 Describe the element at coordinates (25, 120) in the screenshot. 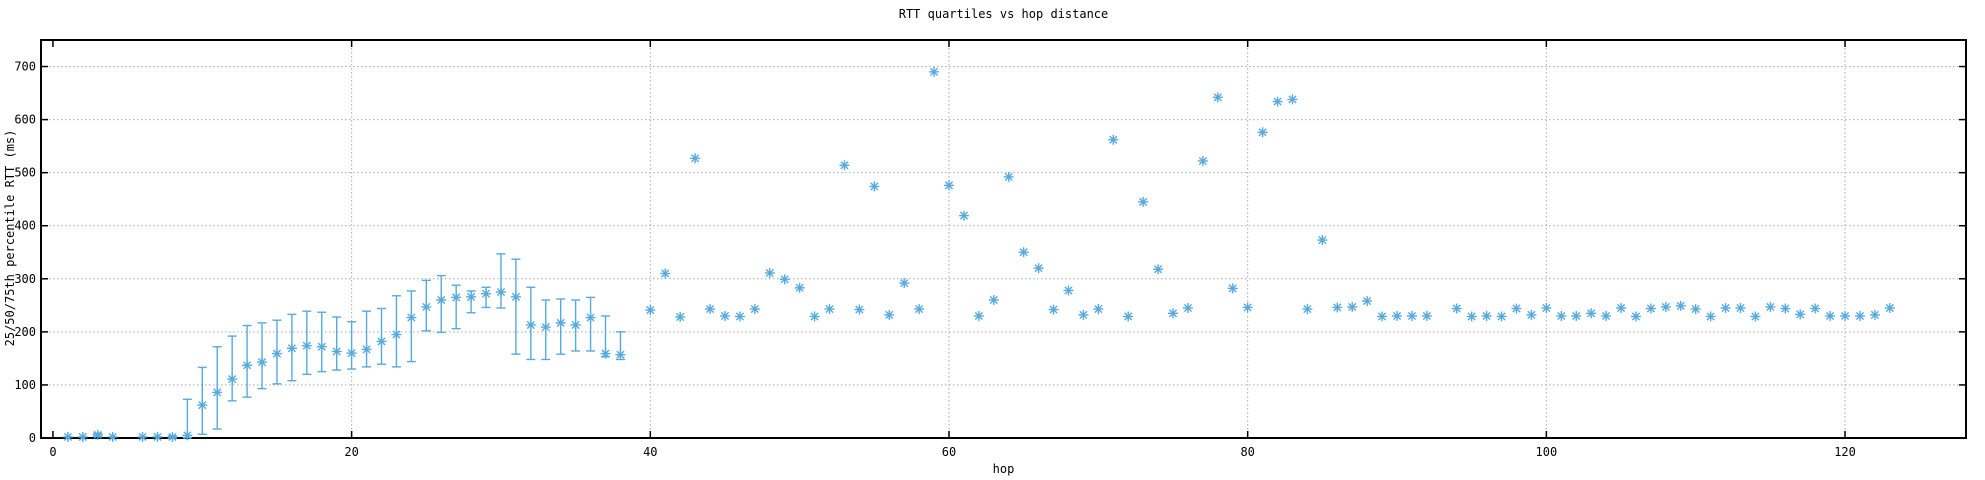

I see `y-tick-label: 600` at that location.